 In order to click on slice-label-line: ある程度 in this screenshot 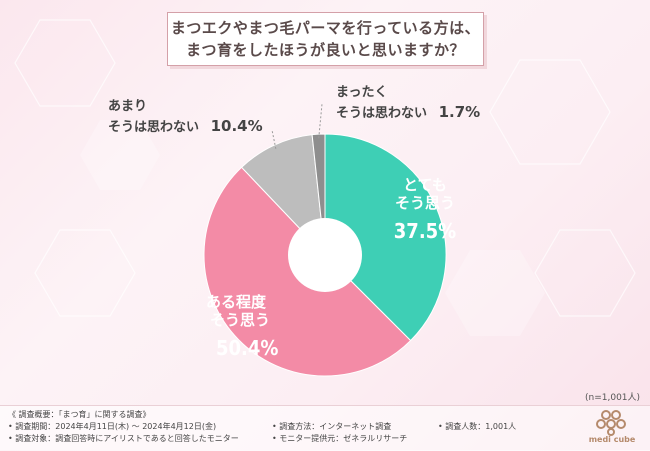, I will do `click(236, 302)`.